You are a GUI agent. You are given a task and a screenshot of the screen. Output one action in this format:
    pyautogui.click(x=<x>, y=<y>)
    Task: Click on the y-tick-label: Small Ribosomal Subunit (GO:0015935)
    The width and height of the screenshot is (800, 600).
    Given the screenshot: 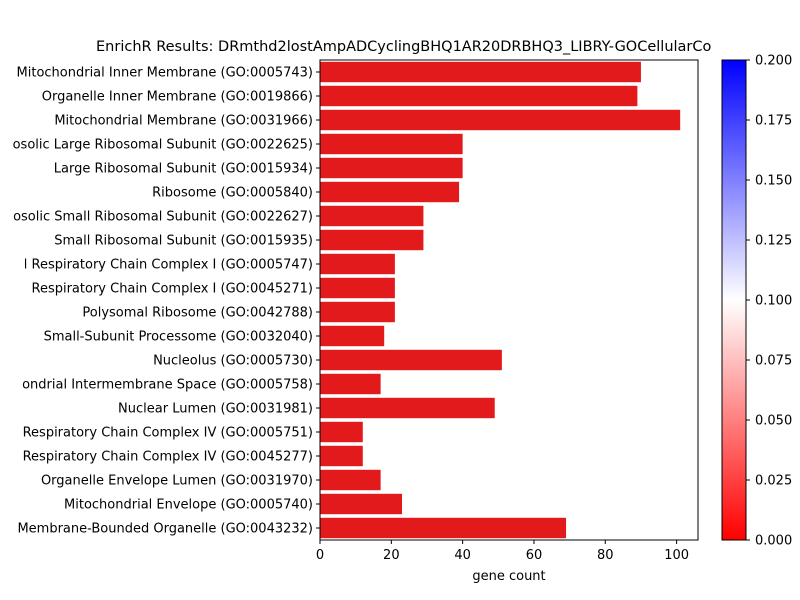 What is the action you would take?
    pyautogui.click(x=183, y=241)
    